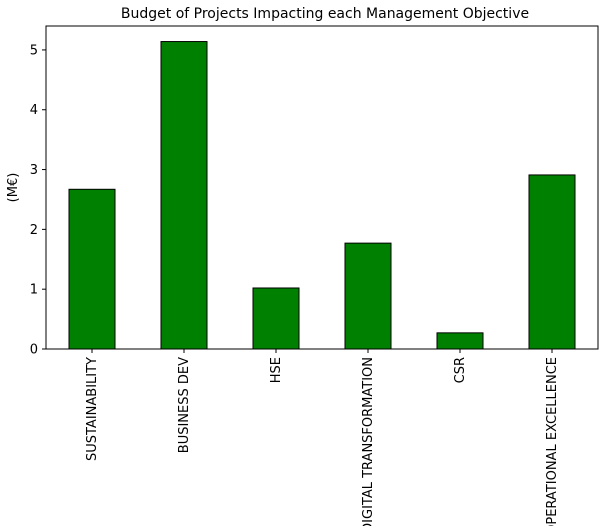 Image resolution: width=604 pixels, height=531 pixels. What do you see at coordinates (184, 195) in the screenshot?
I see `bar-business-dev` at bounding box center [184, 195].